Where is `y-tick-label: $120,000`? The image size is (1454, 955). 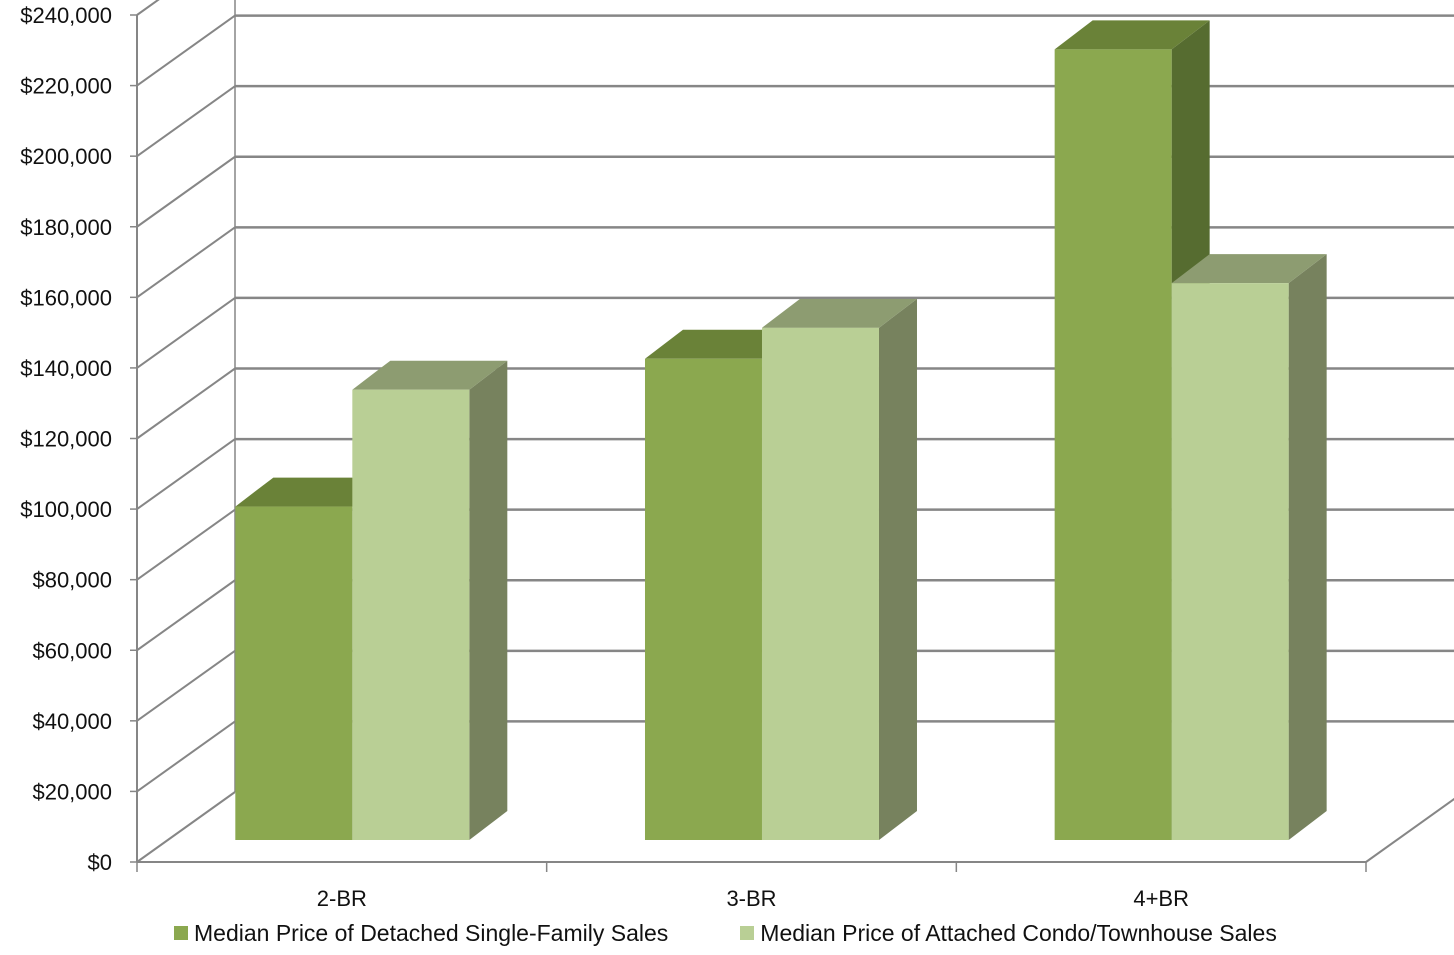
y-tick-label: $120,000 is located at coordinates (66, 439).